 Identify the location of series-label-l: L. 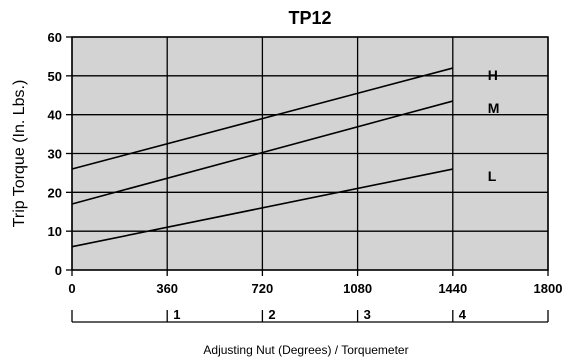
(492, 176).